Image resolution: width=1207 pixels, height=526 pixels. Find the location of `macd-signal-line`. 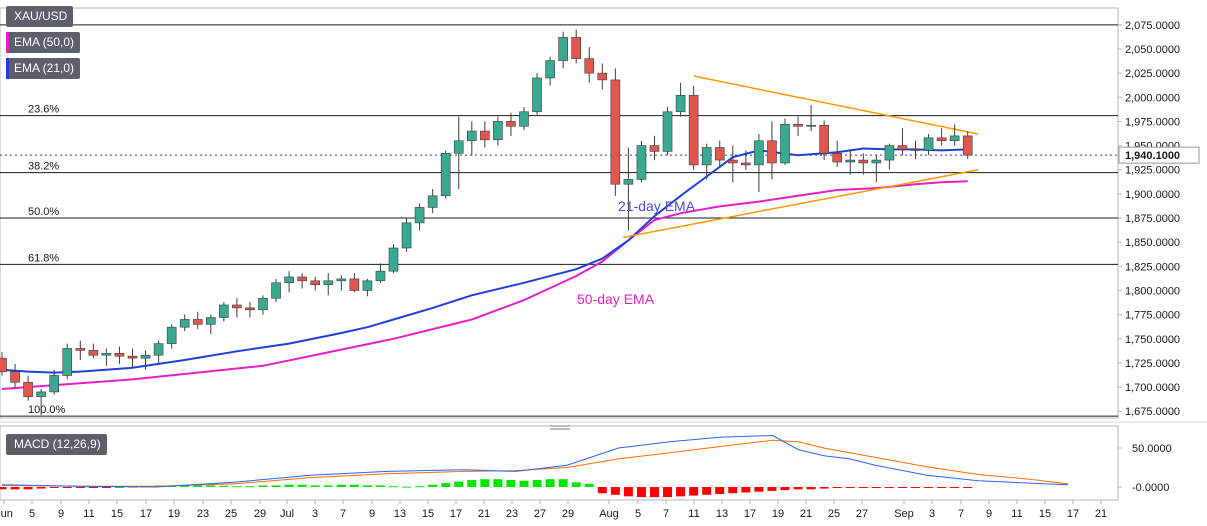

macd-signal-line is located at coordinates (535, 463).